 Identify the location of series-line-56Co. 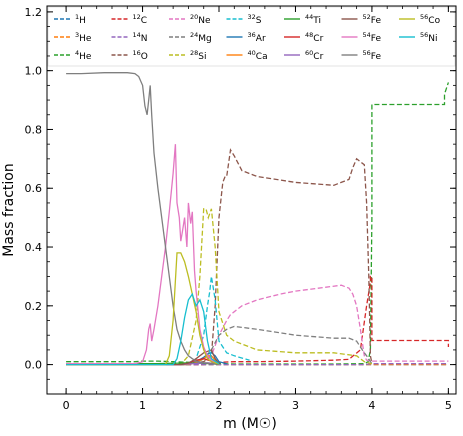
(143, 309).